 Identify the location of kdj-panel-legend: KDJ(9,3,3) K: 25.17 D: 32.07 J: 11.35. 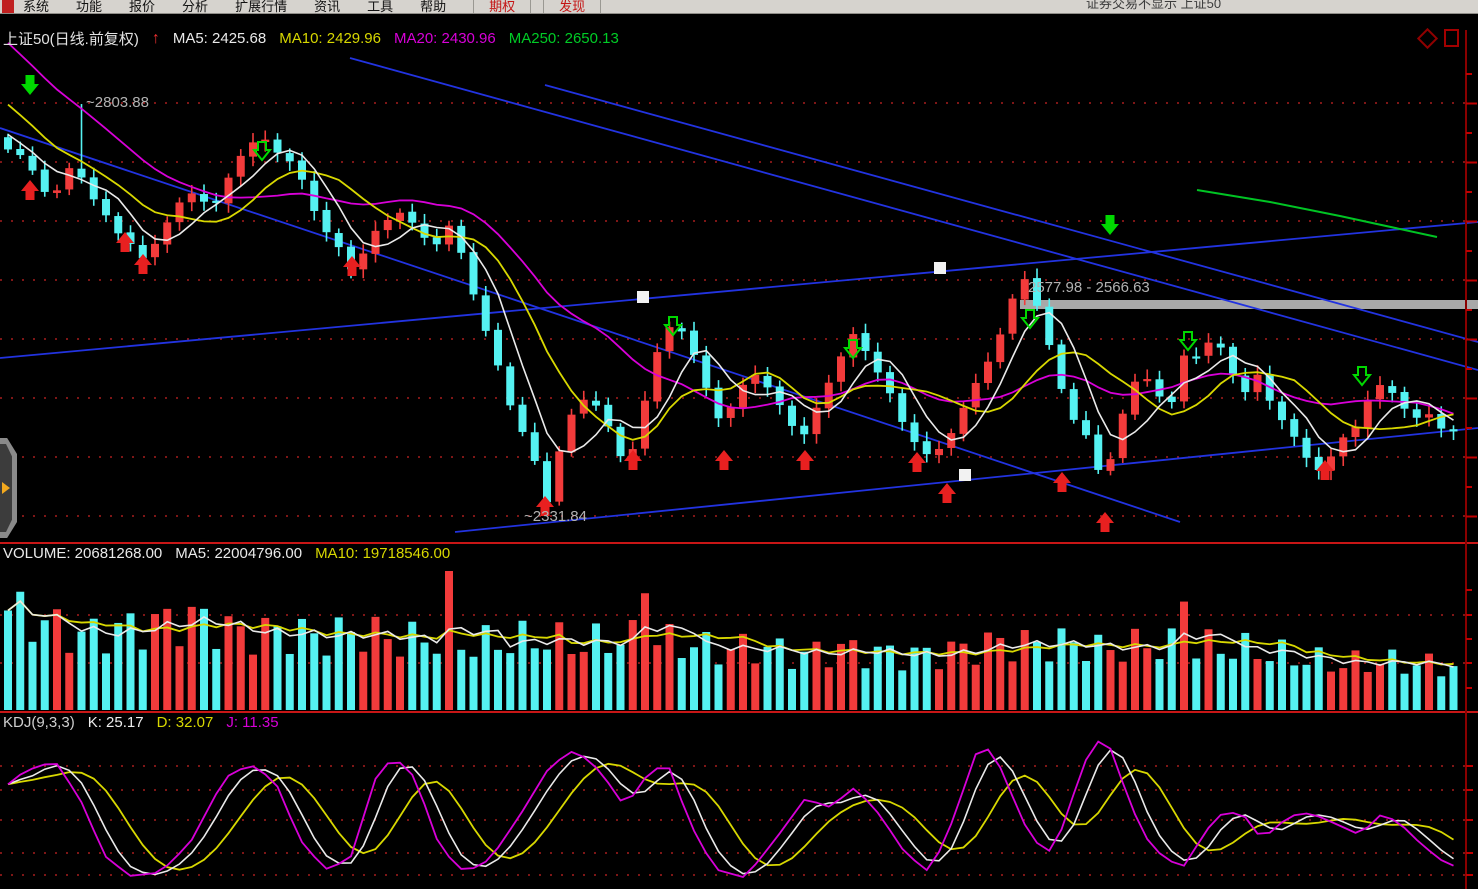
(141, 722).